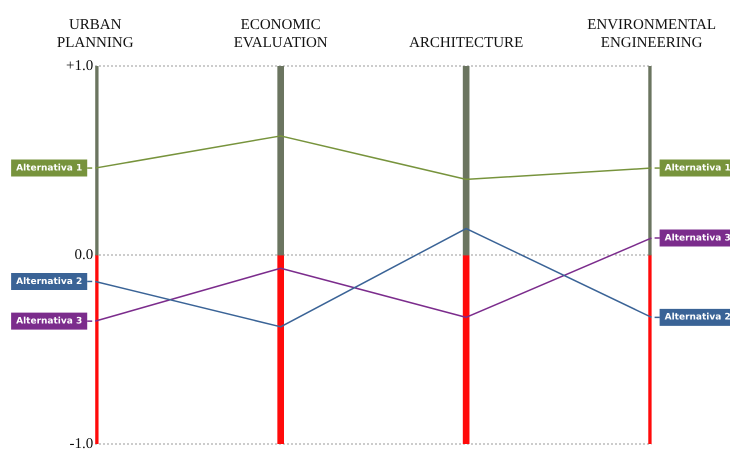 The image size is (730, 455). Describe the element at coordinates (95, 33) in the screenshot. I see `x-tick-label: URBAN PLANNING` at that location.